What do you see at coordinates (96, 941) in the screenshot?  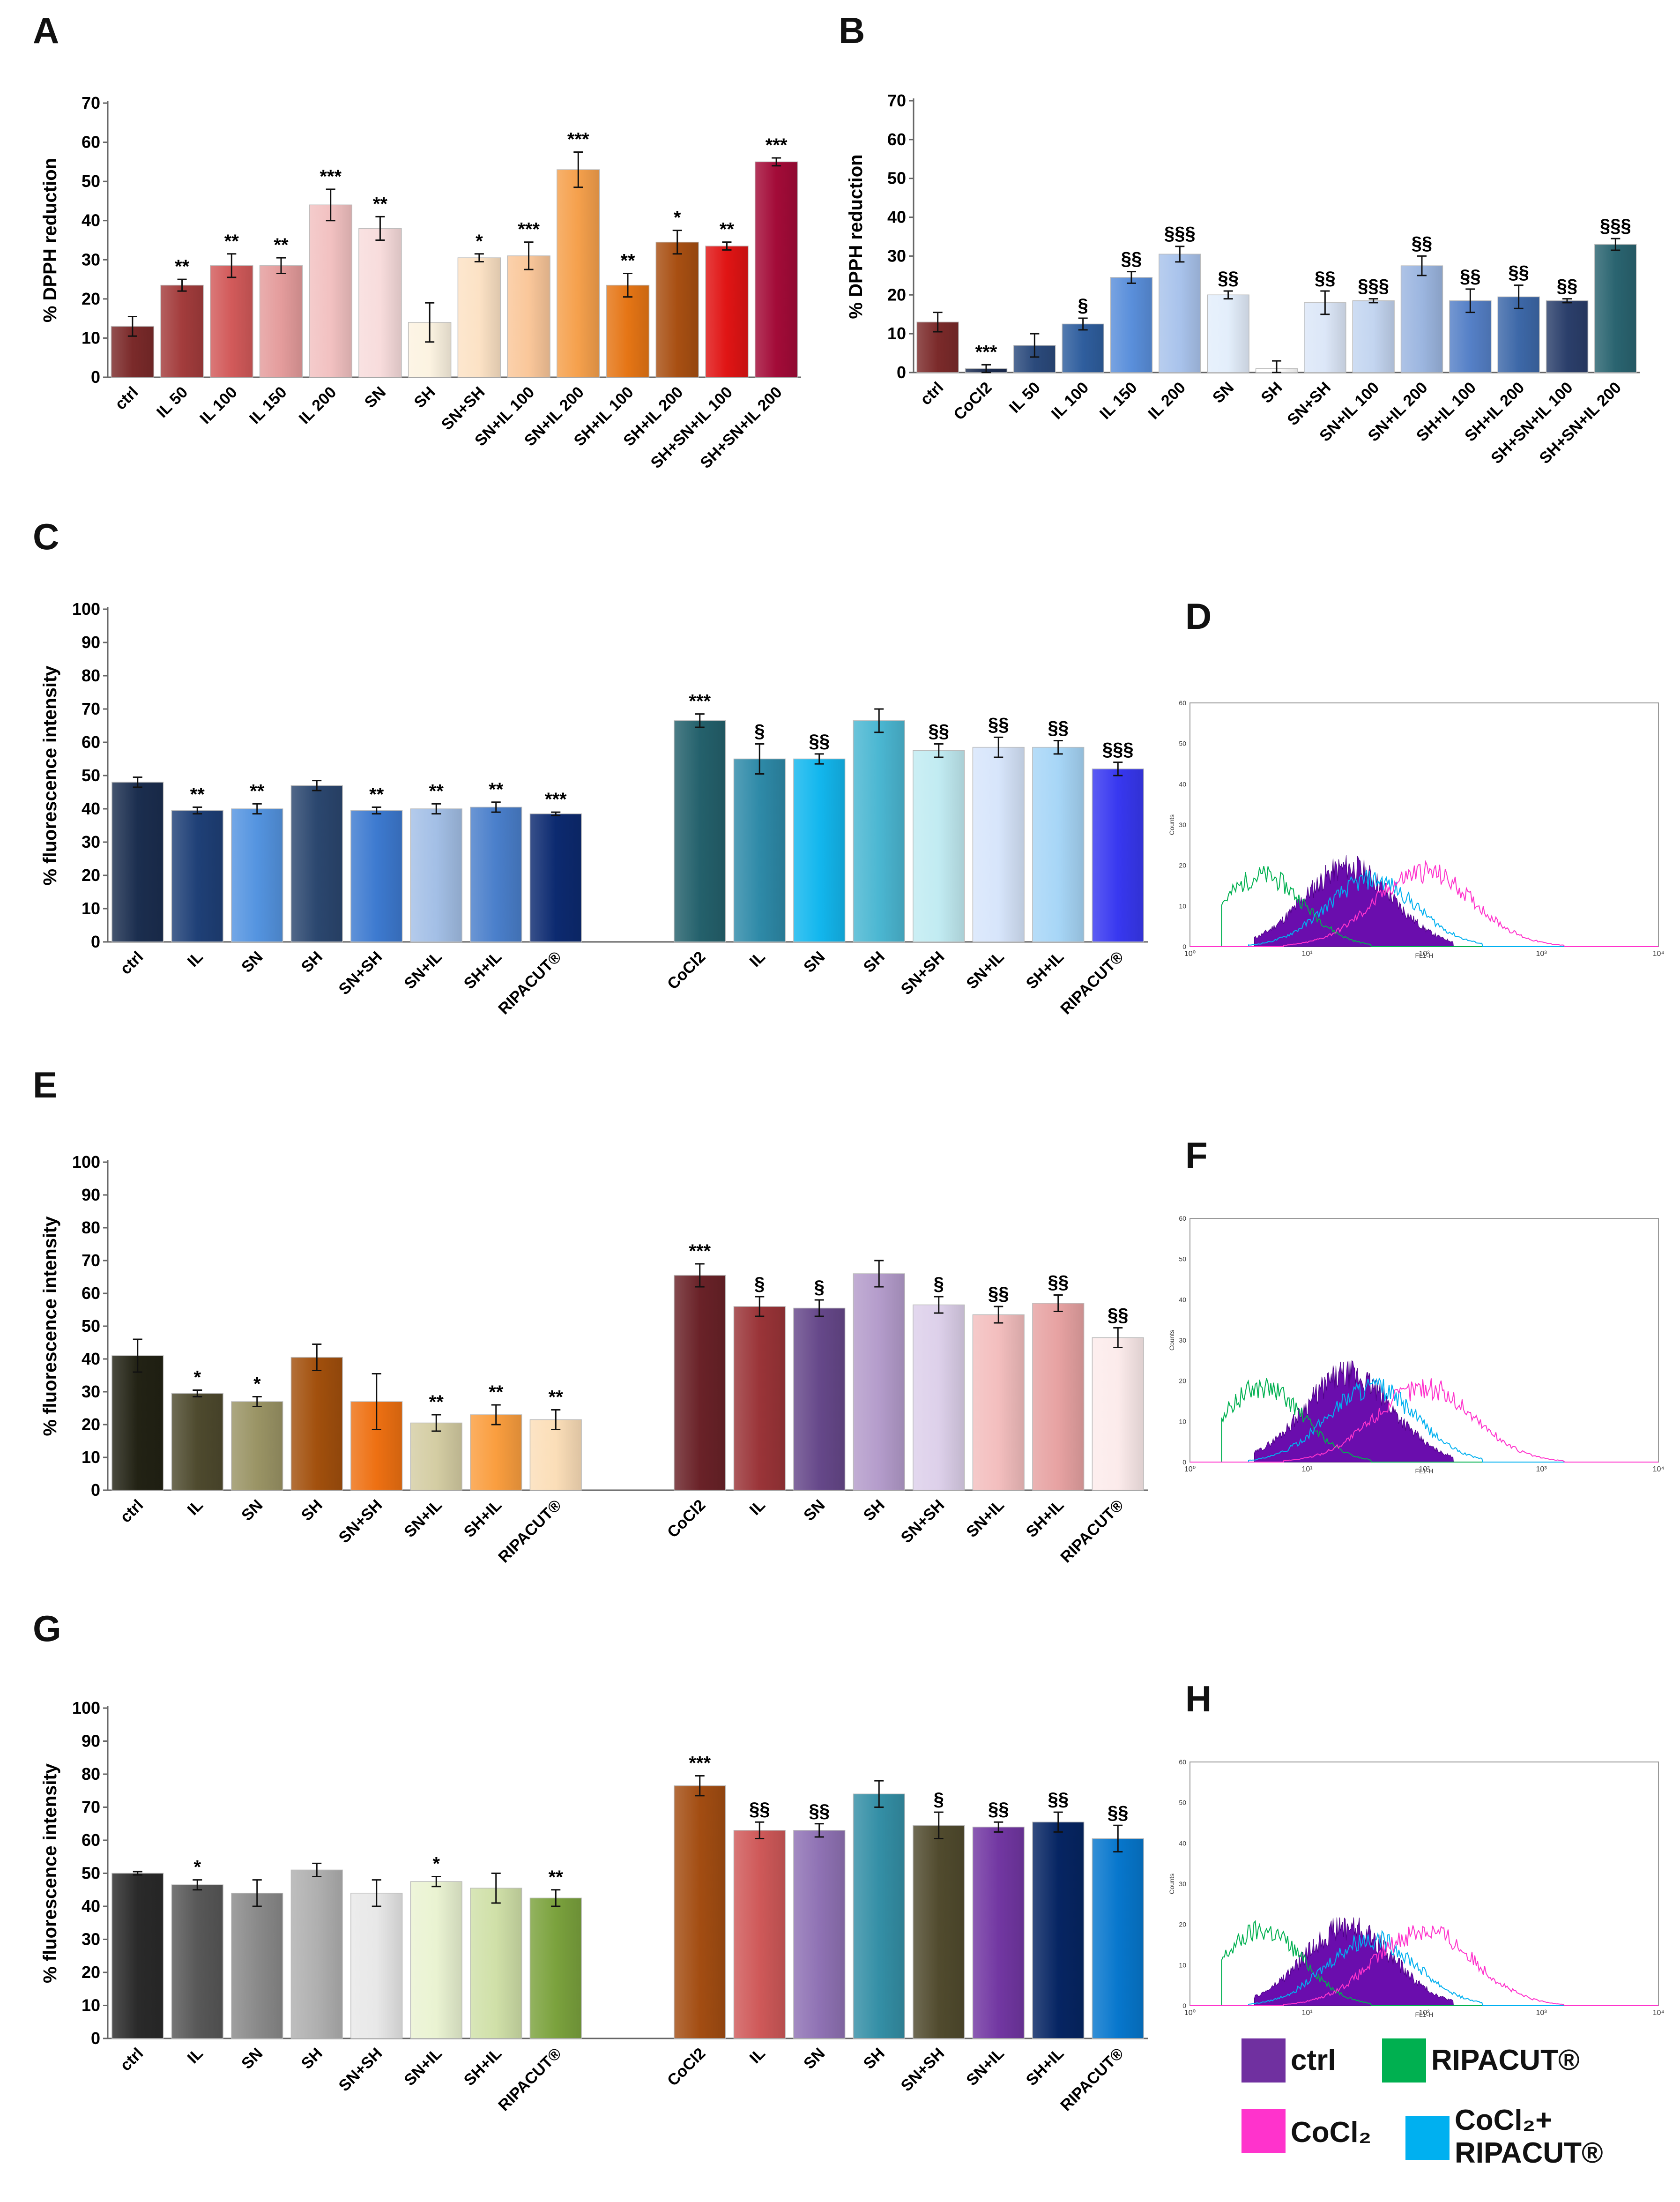 I see `y-tick-label: 0` at bounding box center [96, 941].